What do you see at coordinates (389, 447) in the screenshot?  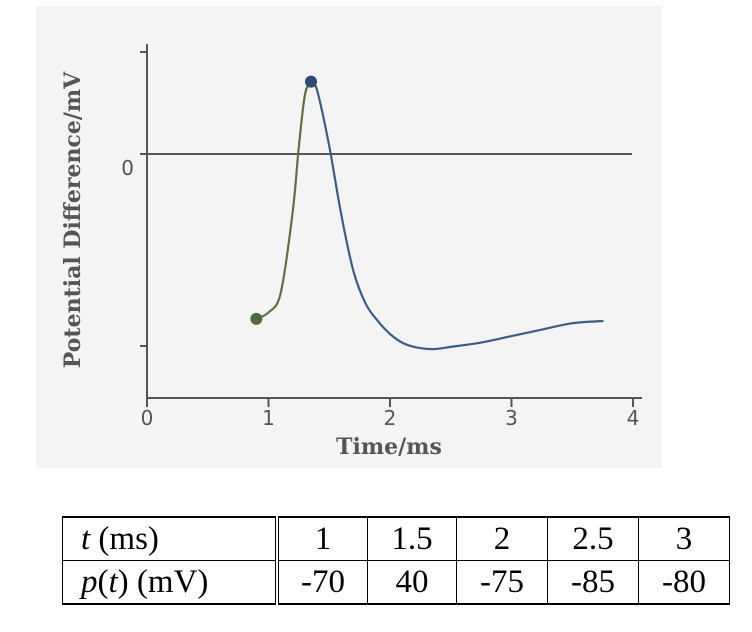 I see `x-axis-title: Time/ms` at bounding box center [389, 447].